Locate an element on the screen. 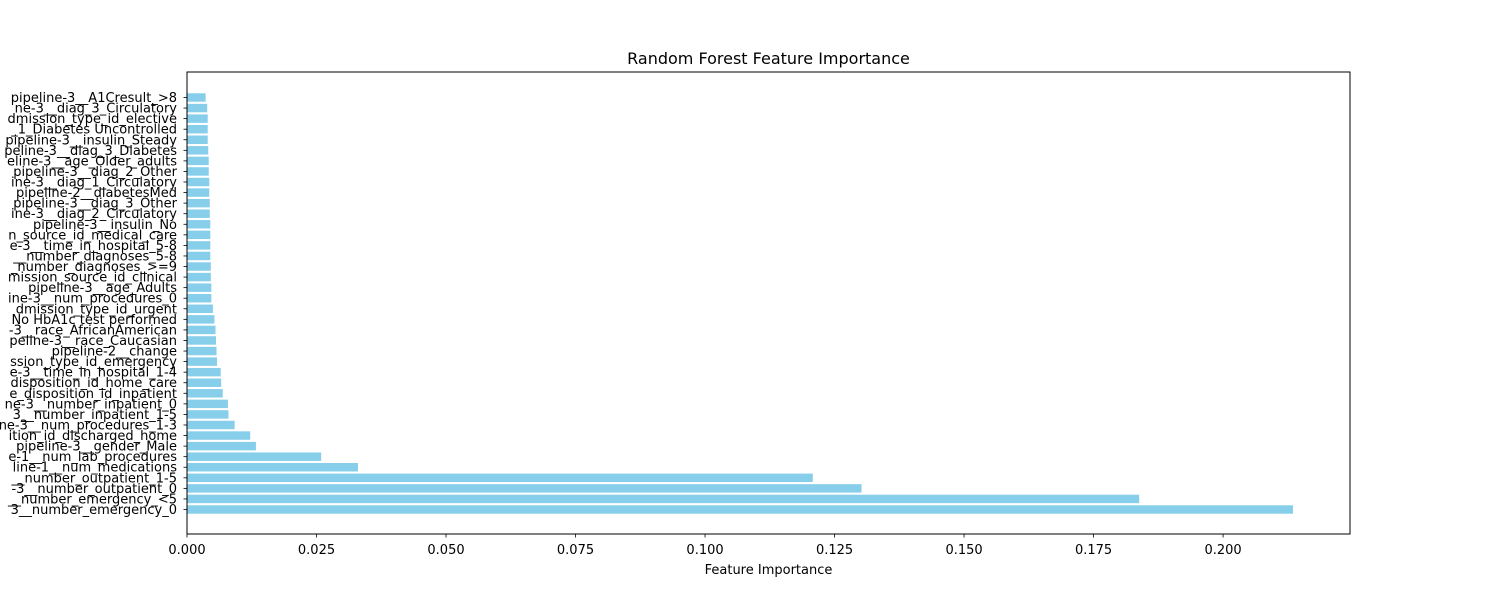 The width and height of the screenshot is (1500, 600). y-tick-label: peline-3__race_Caucasian is located at coordinates (93, 341).